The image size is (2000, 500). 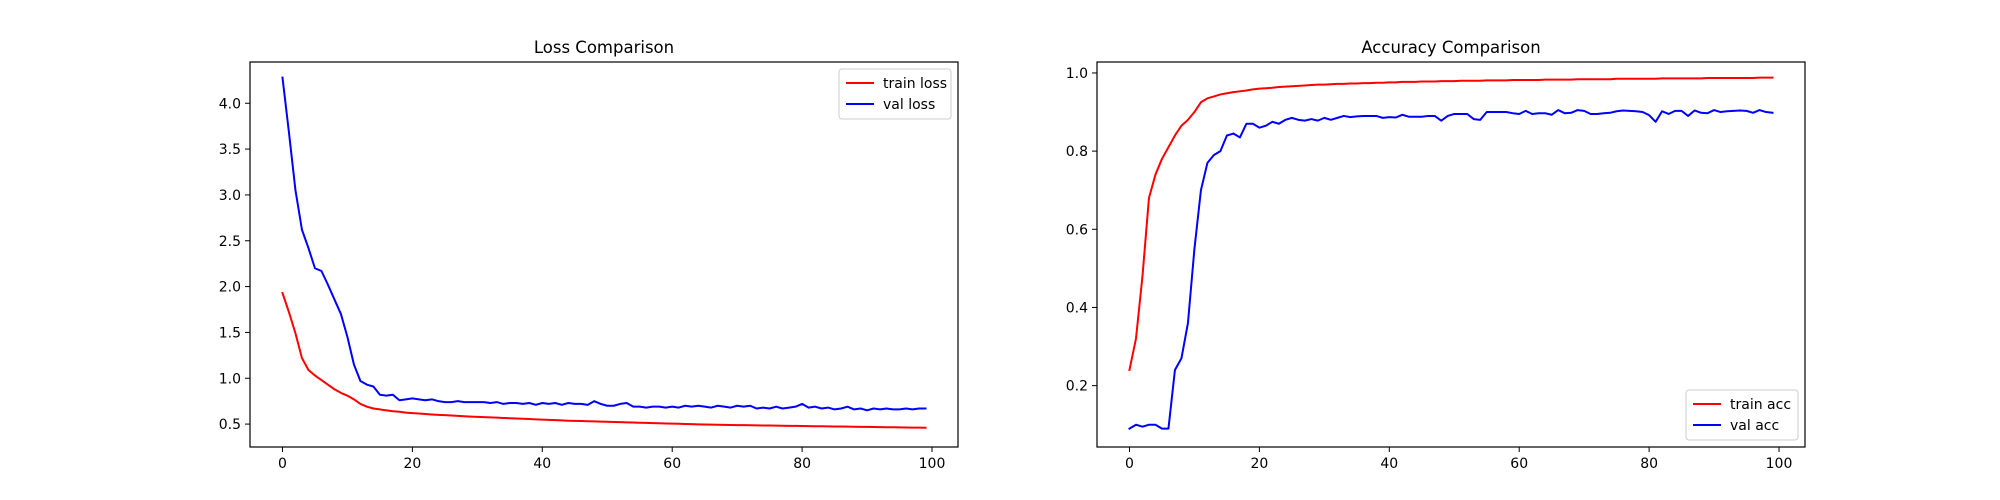 What do you see at coordinates (230, 288) in the screenshot?
I see `loss-y-tick-label: 2.0` at bounding box center [230, 288].